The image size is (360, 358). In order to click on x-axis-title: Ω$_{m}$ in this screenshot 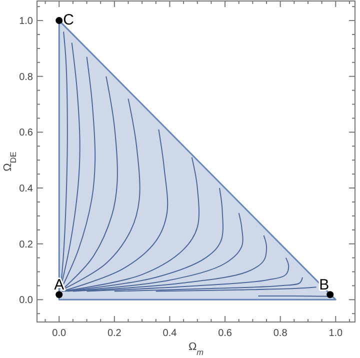, I will do `click(196, 348)`.